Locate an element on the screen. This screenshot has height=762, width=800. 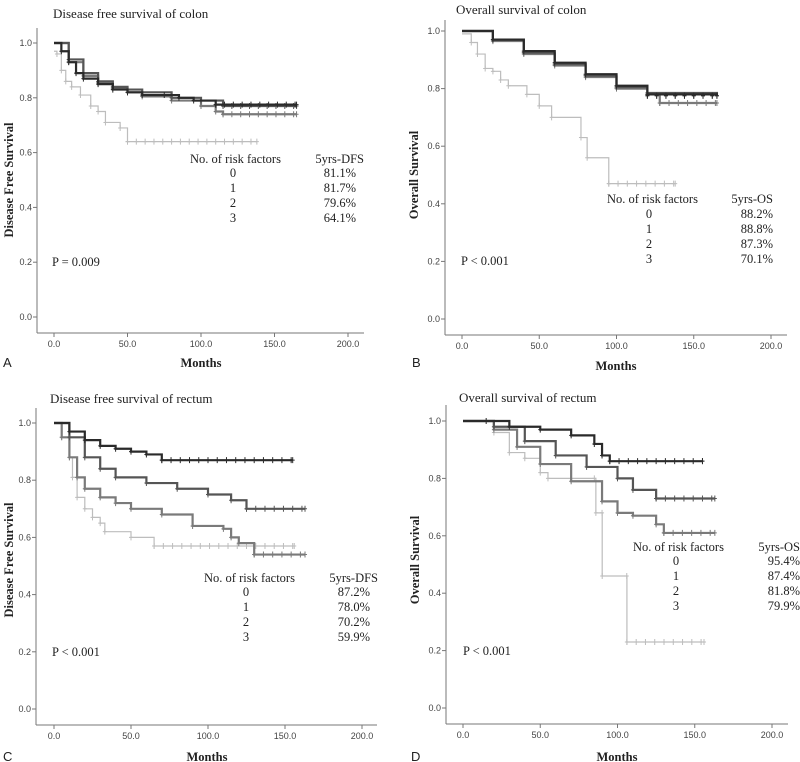
table-header-rate: 5yrs-OS is located at coordinates (779, 547).